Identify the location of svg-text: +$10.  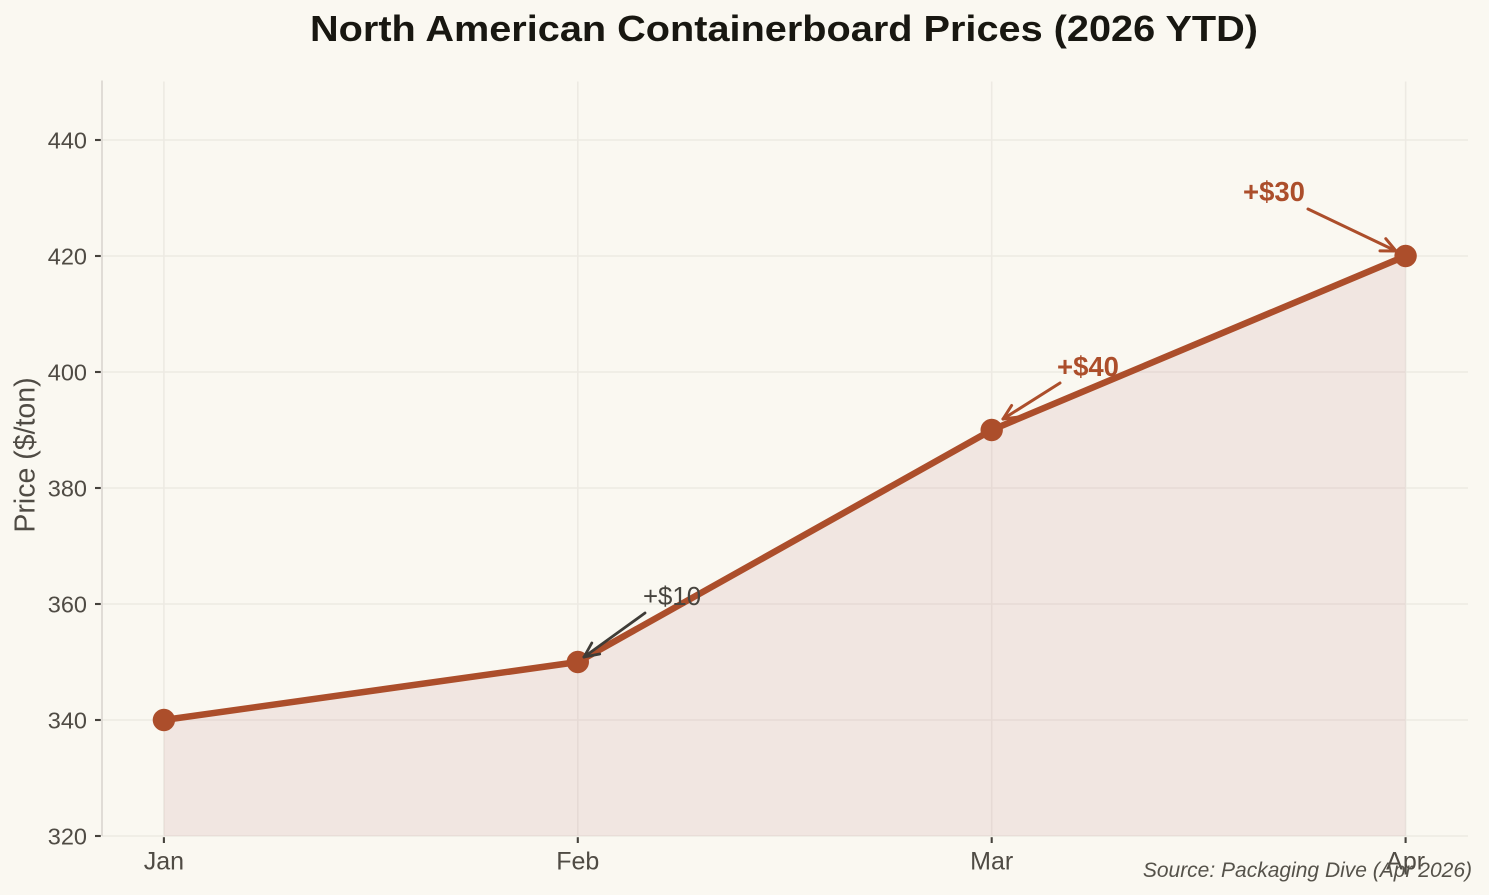
(672, 597).